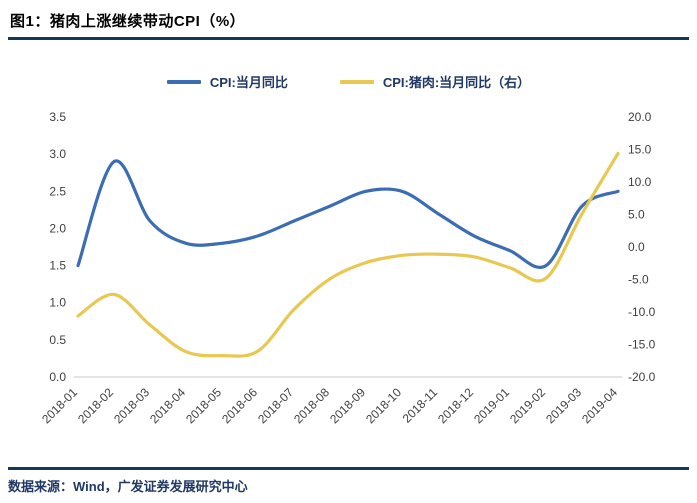  I want to click on figure-title: 图1：猪肉上涨继续带动CPI（%）, so click(128, 21).